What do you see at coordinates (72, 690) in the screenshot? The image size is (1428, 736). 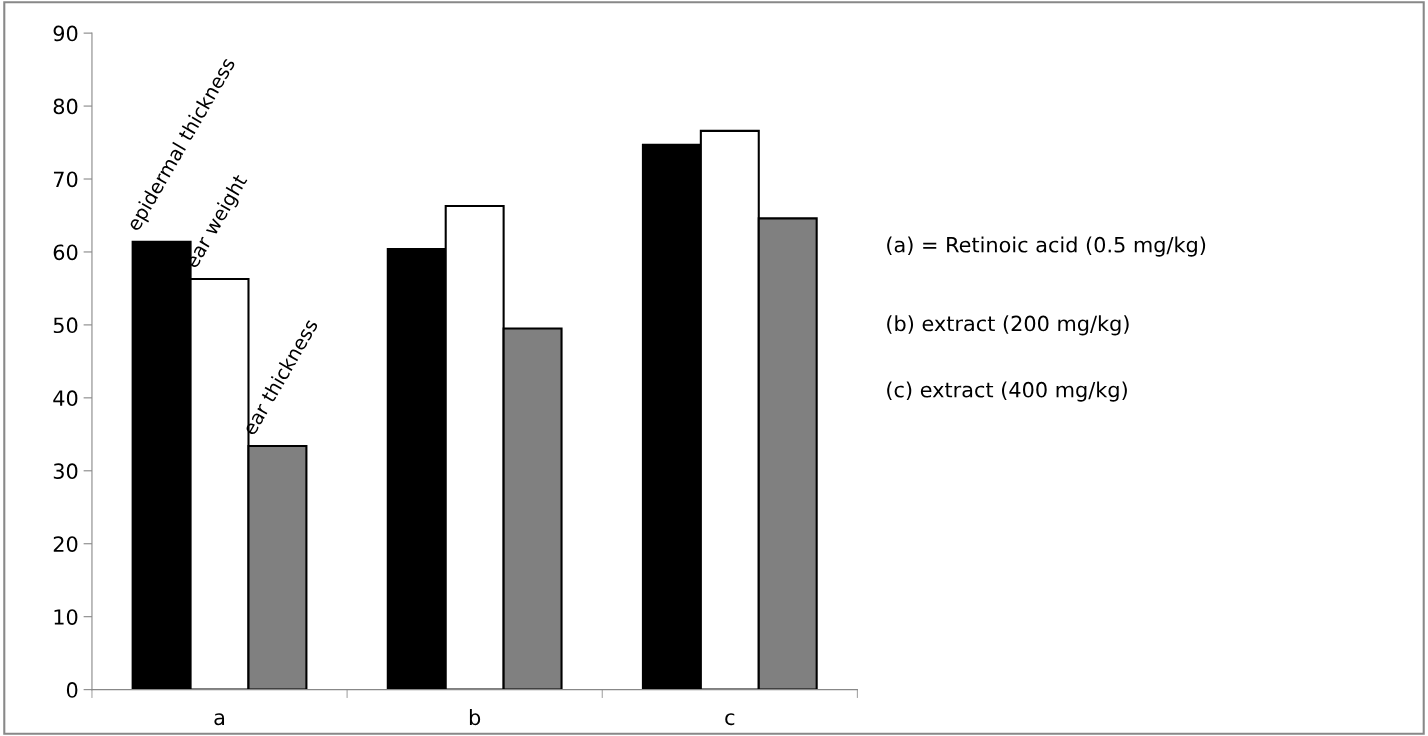 I see `y-tick-label: 0` at bounding box center [72, 690].